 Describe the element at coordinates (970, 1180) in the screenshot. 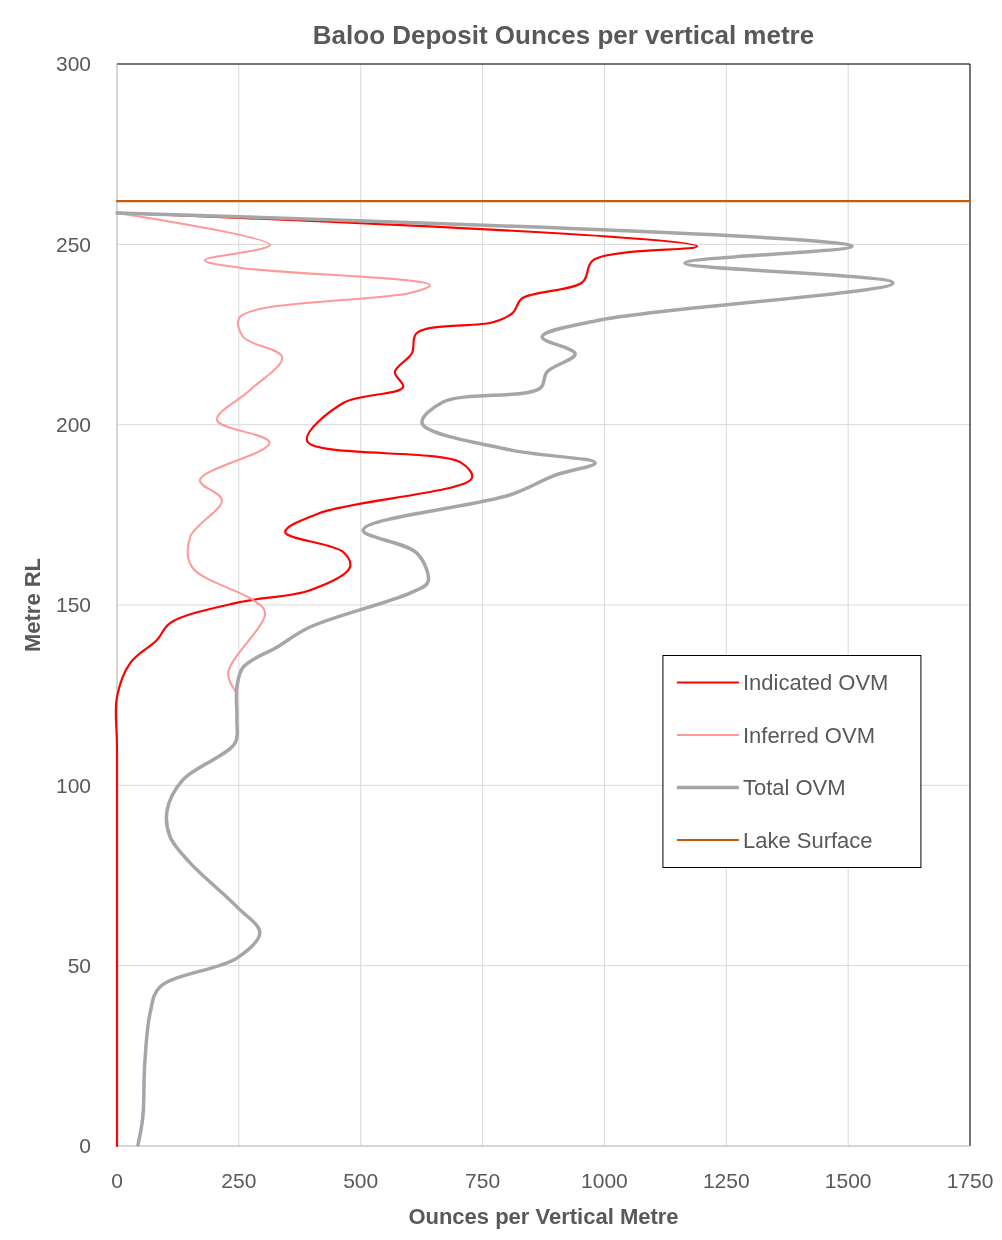

I see `x-tick-label: 1750` at that location.